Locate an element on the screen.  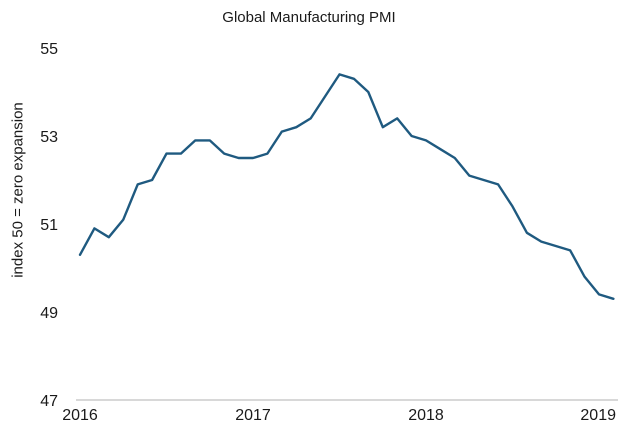
y-axis-ticks: 47 49 51 53 55 is located at coordinates (49, 225).